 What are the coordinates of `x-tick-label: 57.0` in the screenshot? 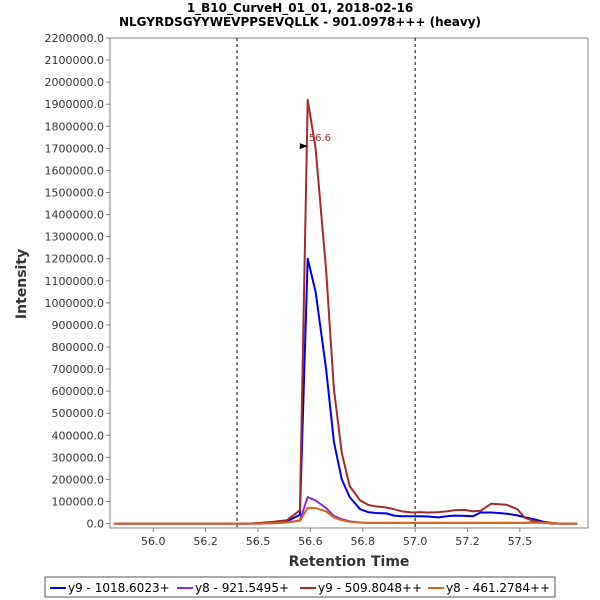 It's located at (415, 541).